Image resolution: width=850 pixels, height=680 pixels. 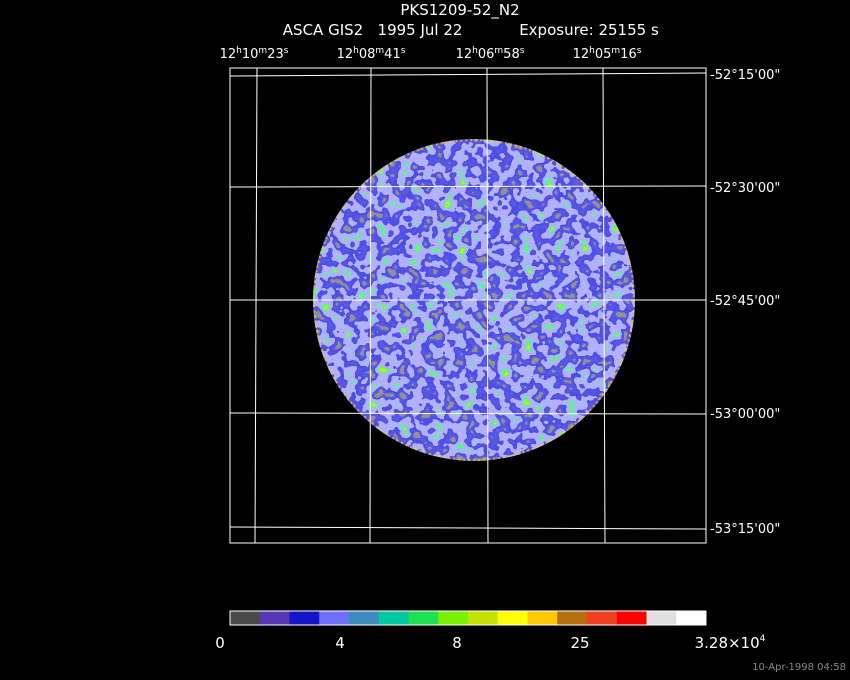 I want to click on colorbar-max-label: 3.28×104, so click(x=730, y=643).